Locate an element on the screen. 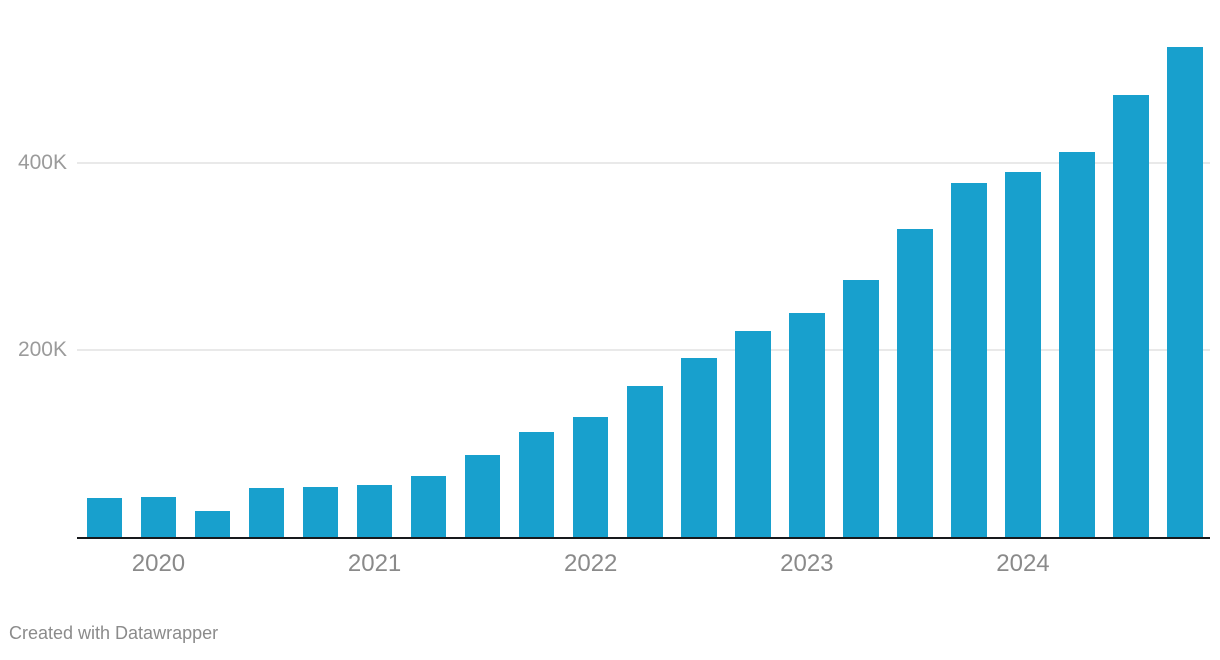  y-axis-tick-label: 400K is located at coordinates (42, 162).